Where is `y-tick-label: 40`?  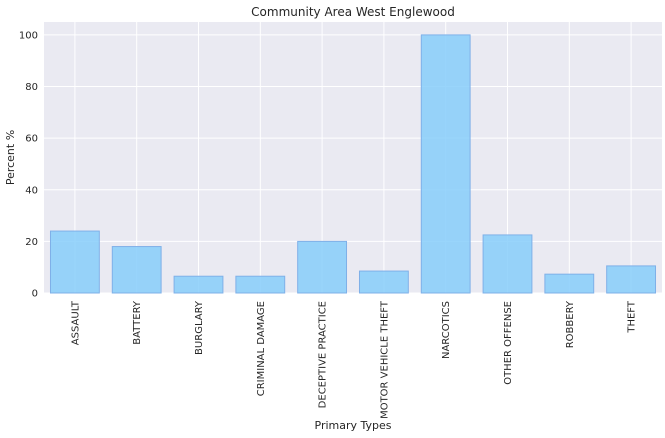 y-tick-label: 40 is located at coordinates (31, 190).